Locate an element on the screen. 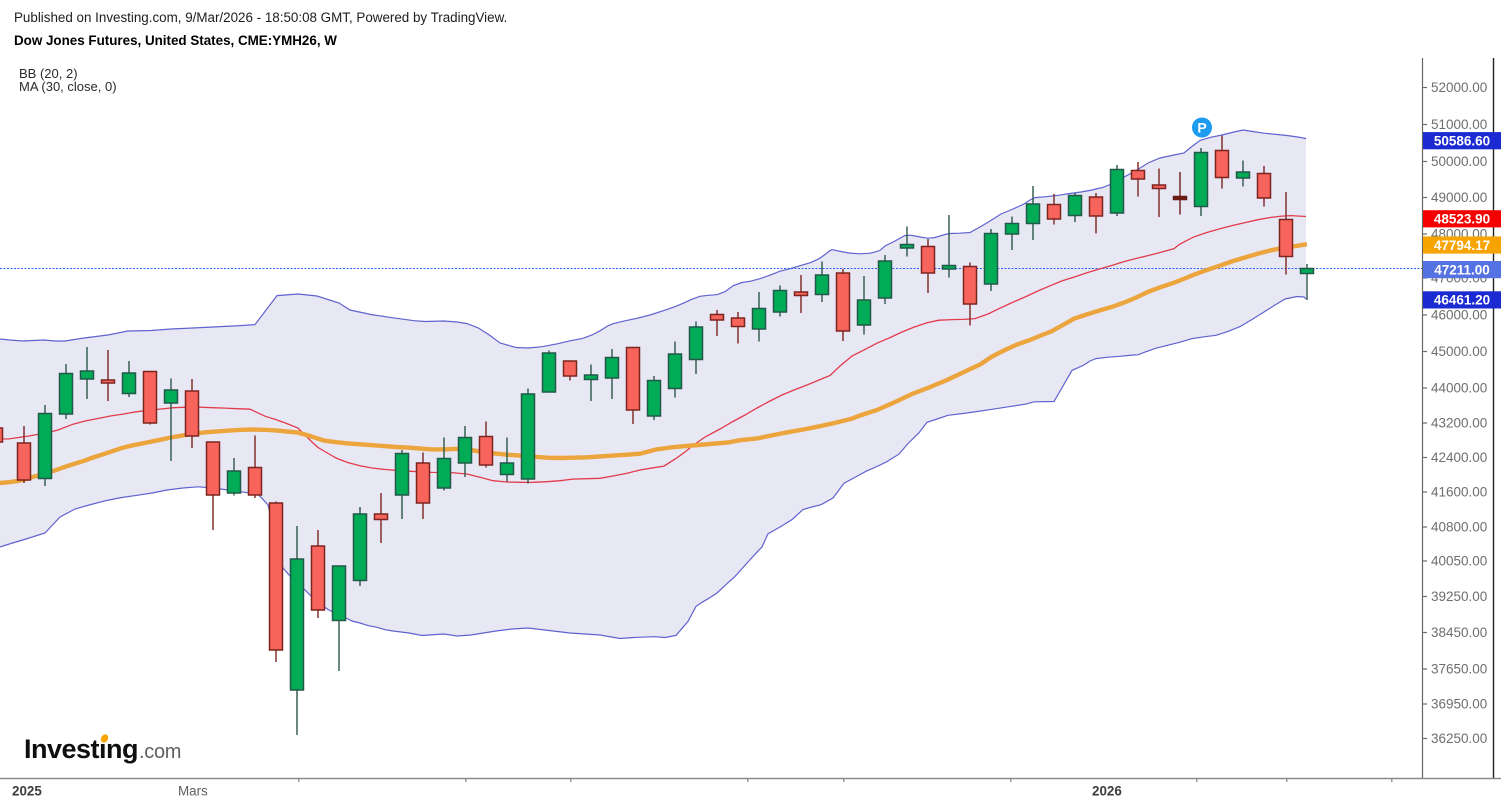  svg-text: MA (30, close, 0) is located at coordinates (68, 86).